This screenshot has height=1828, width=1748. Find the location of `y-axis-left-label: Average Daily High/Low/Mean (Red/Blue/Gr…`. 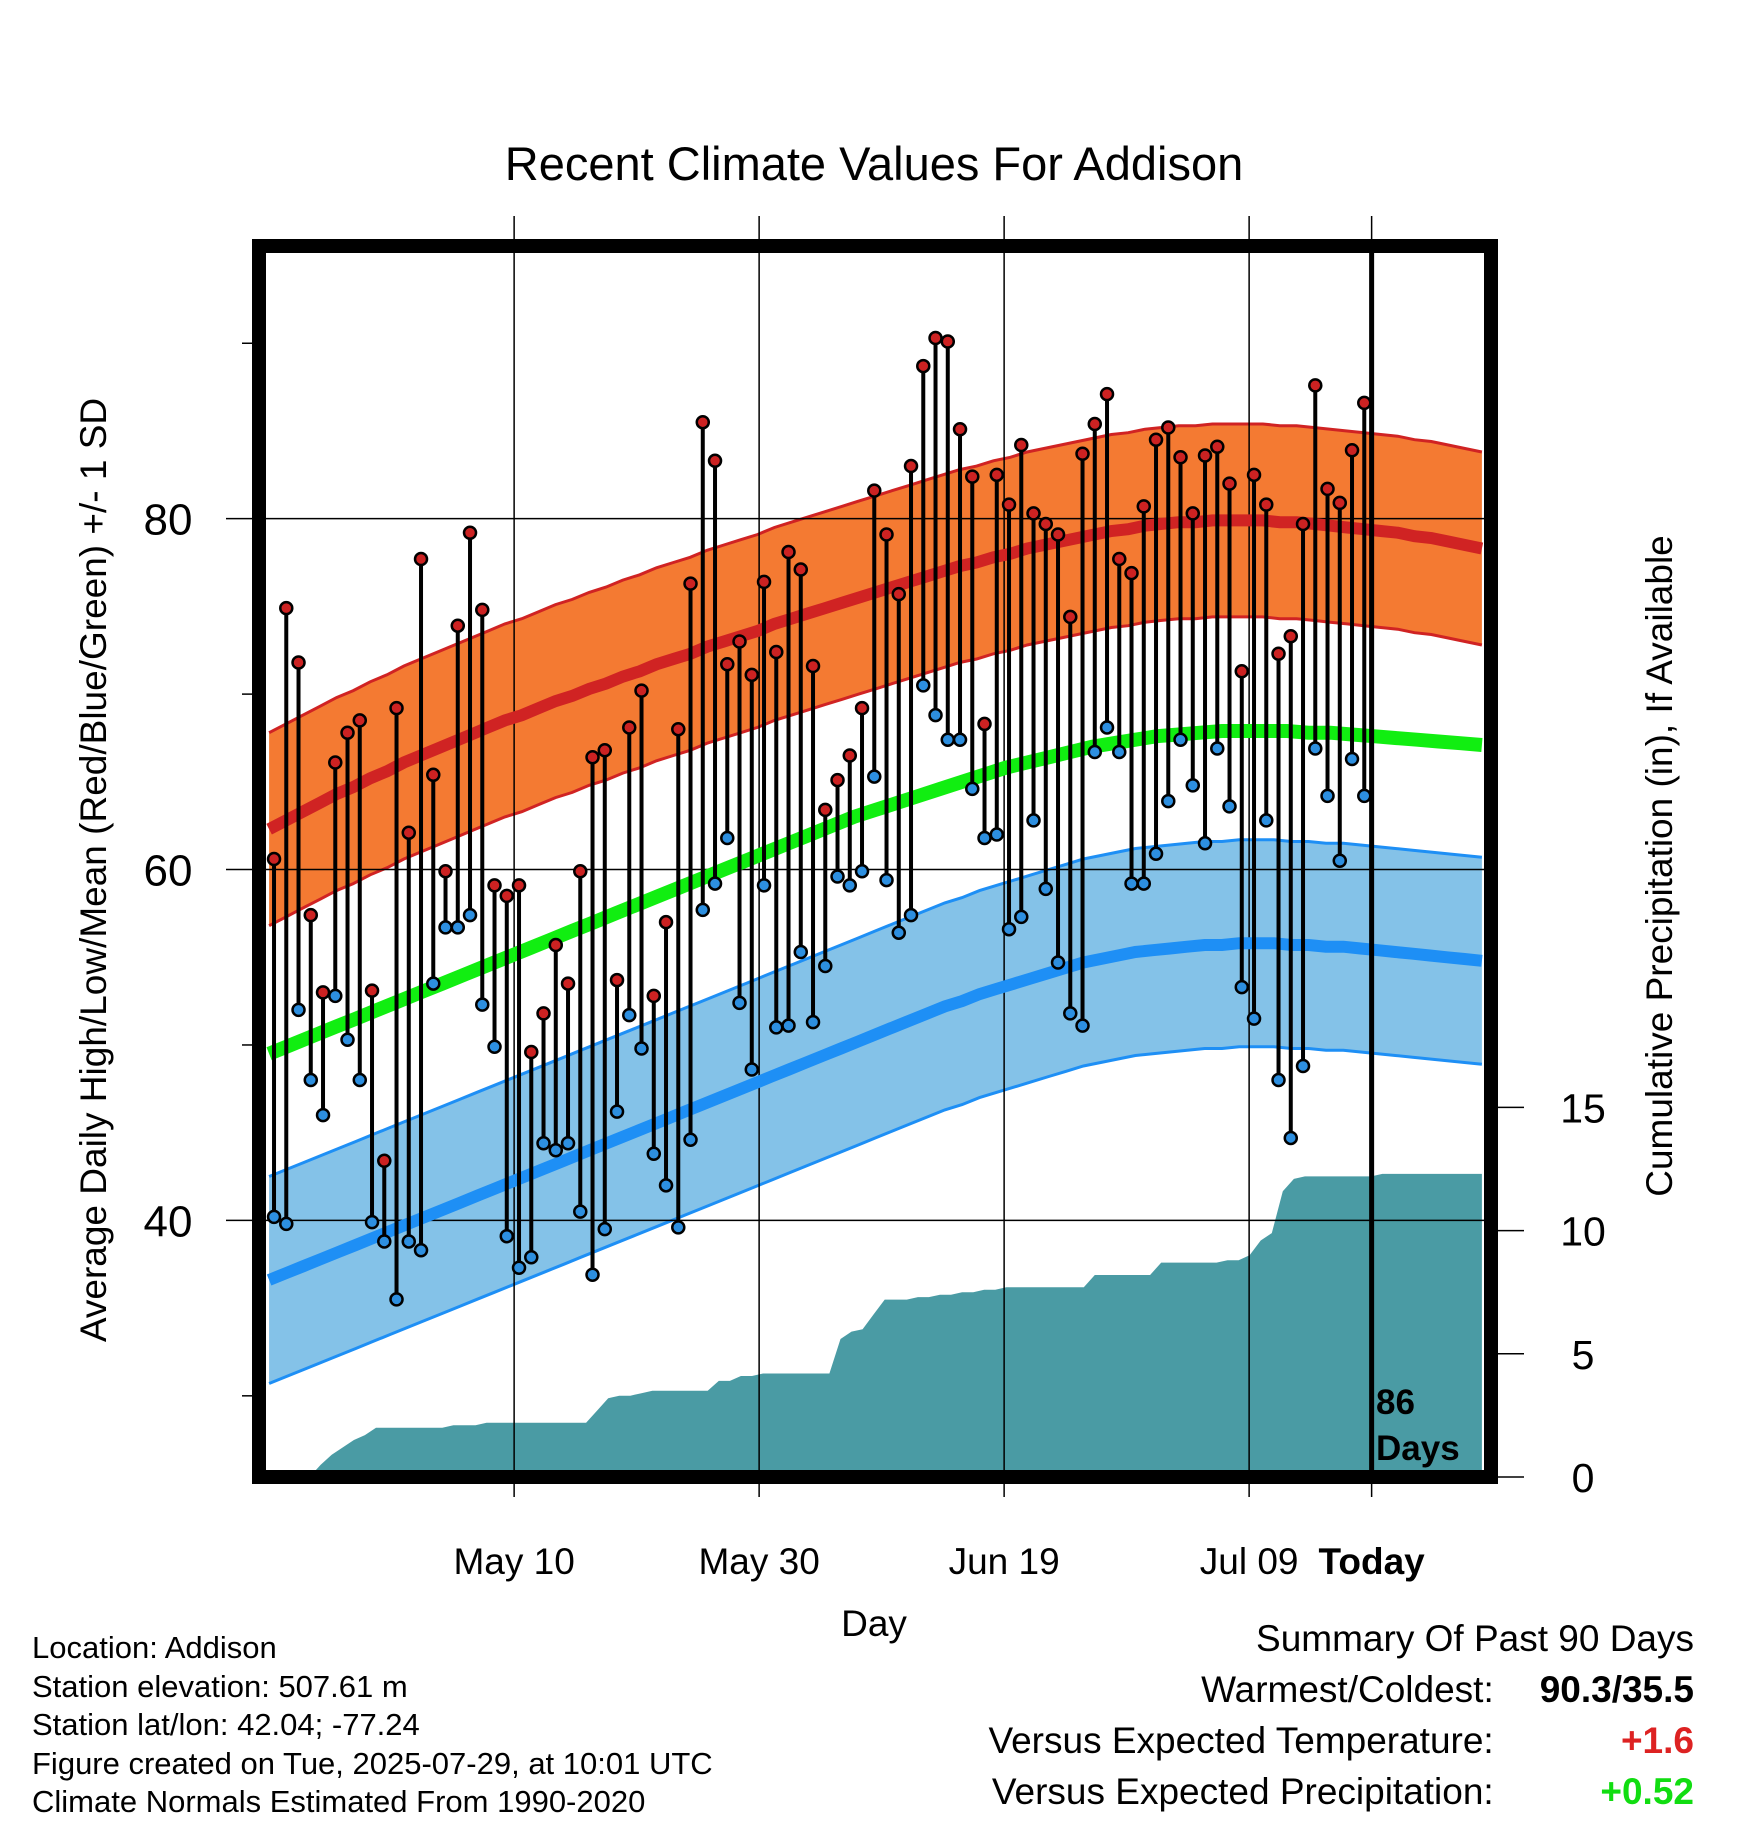

y-axis-left-label: Average Daily High/Low/Mean (Red/Blue/Gr… is located at coordinates (93, 870).